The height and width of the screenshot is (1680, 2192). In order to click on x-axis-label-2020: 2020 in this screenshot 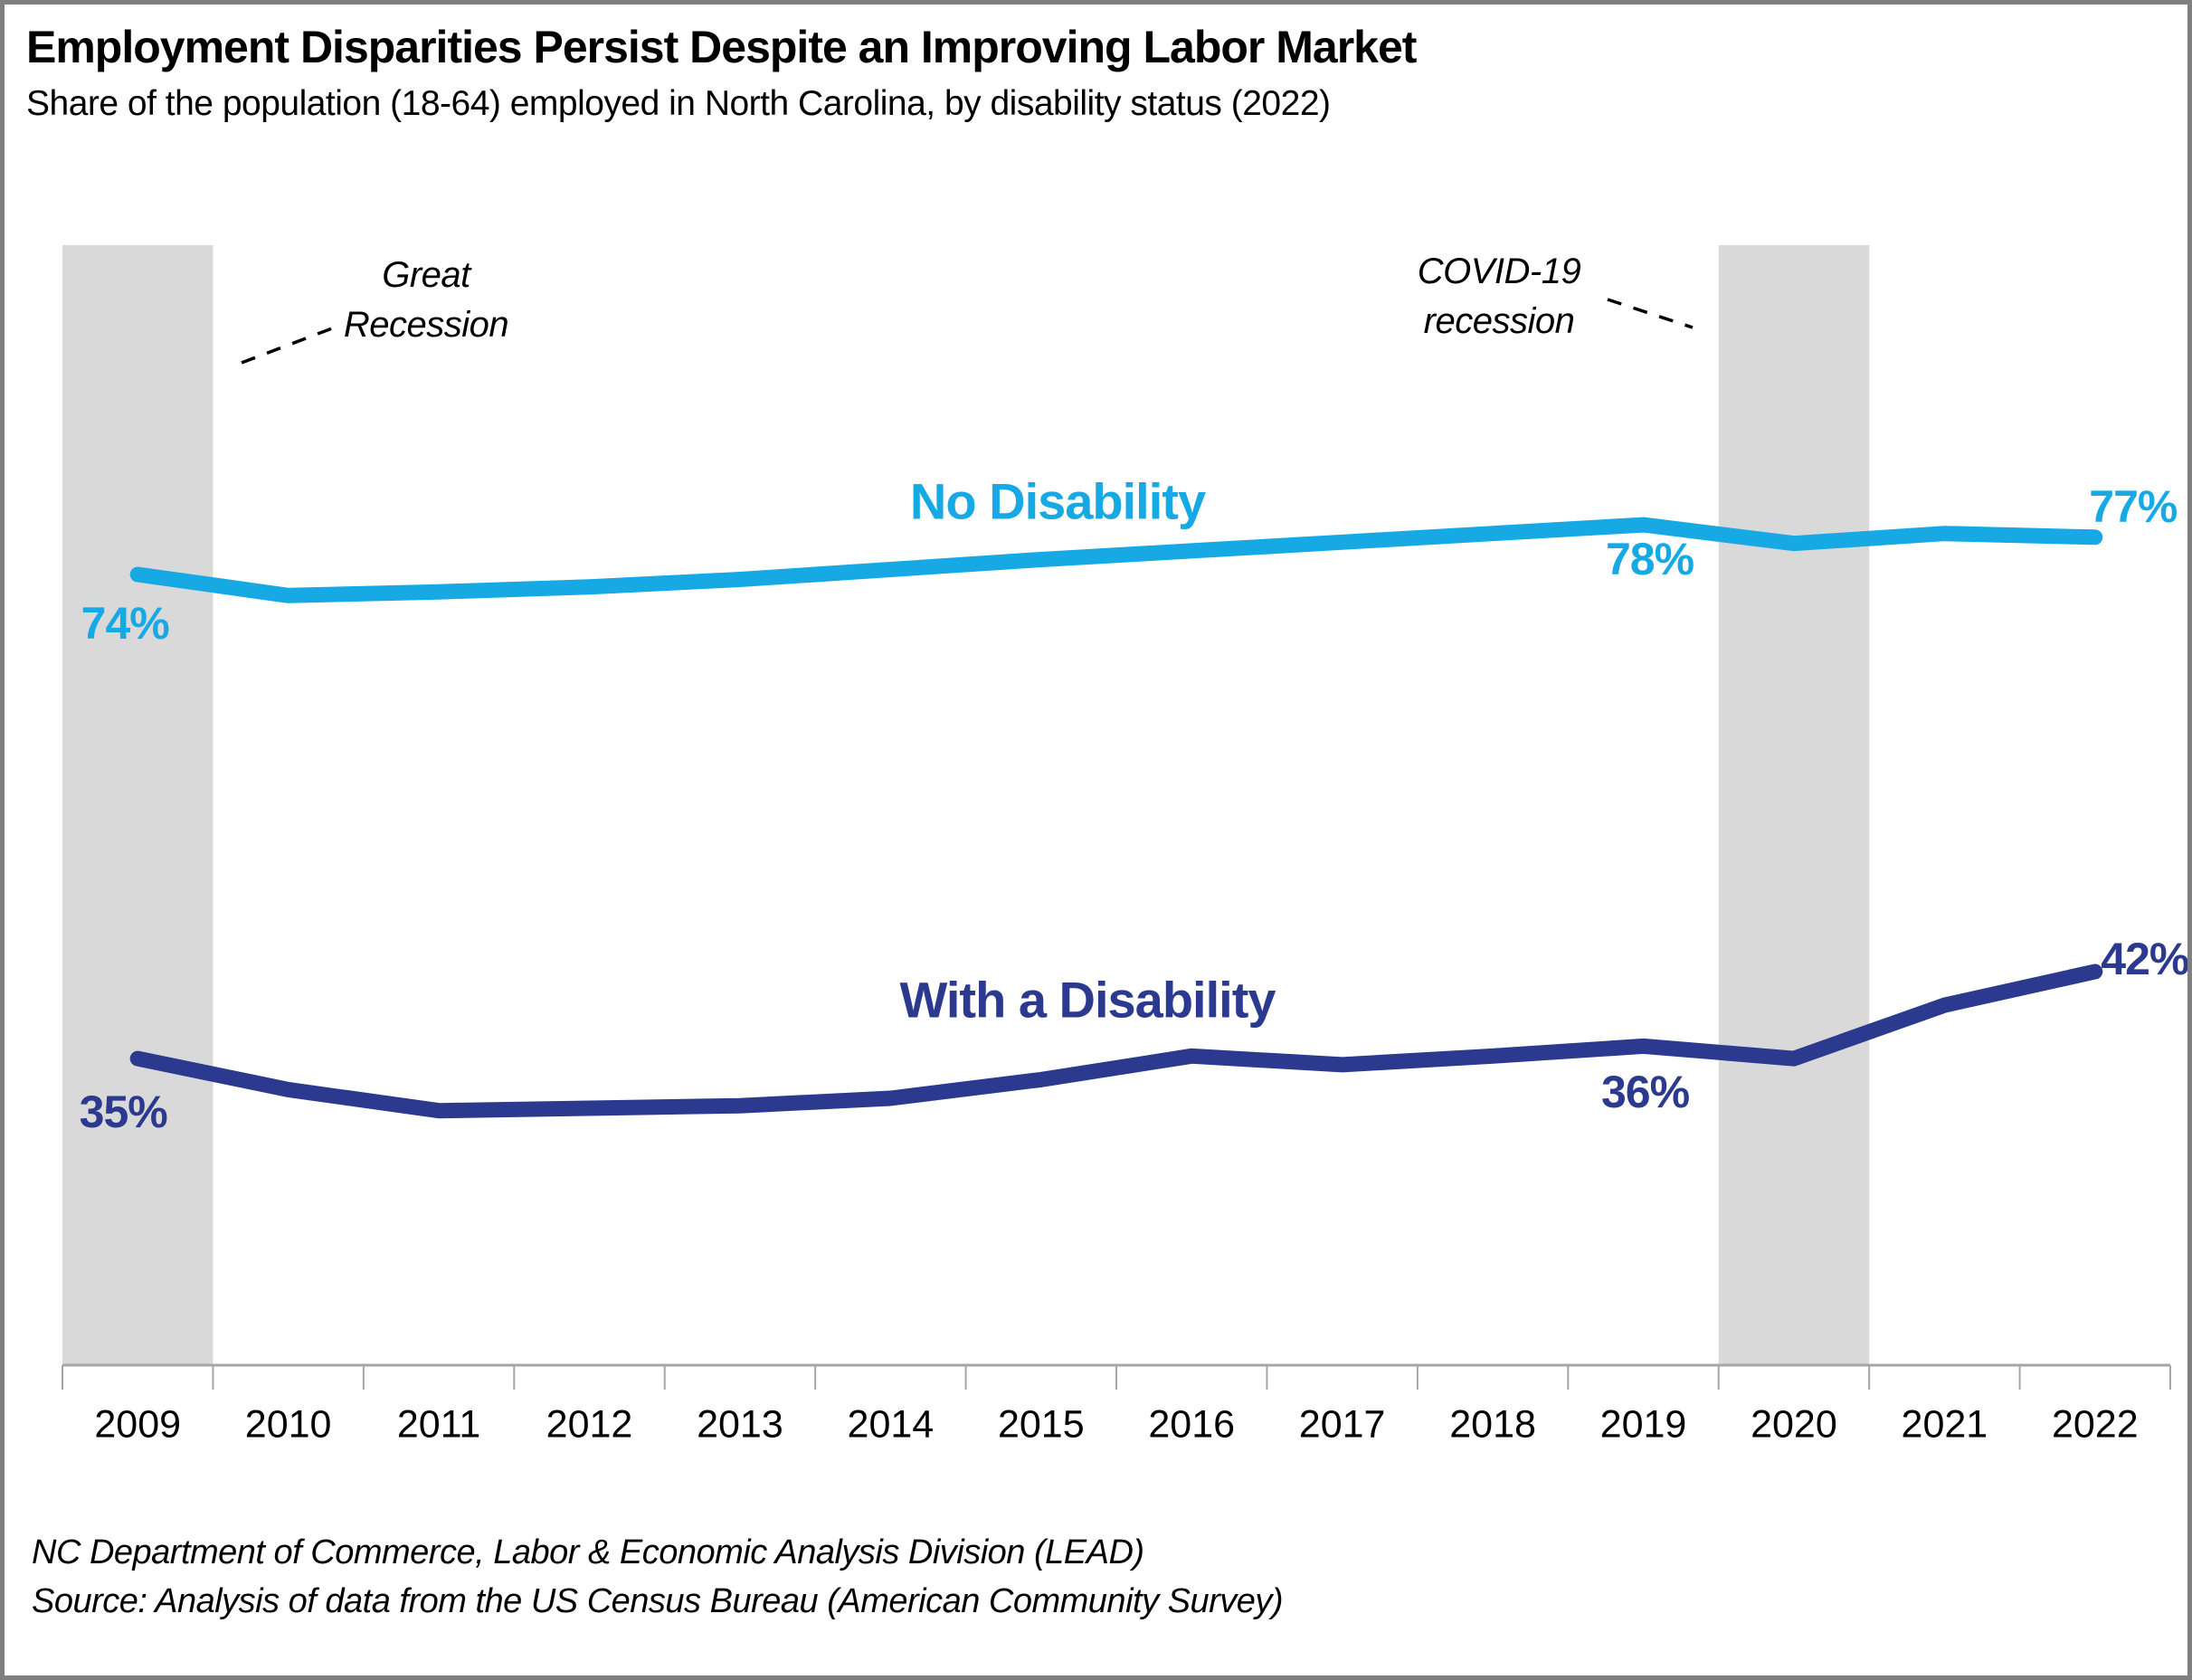, I will do `click(1794, 1425)`.